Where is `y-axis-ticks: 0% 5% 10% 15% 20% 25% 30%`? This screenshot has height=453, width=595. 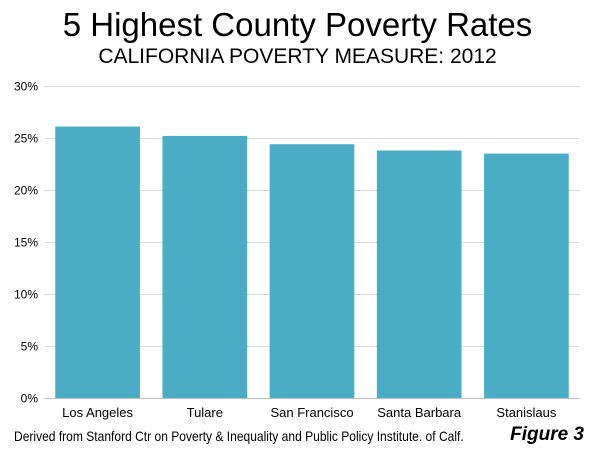 y-axis-ticks: 0% 5% 10% 15% 20% 25% 30% is located at coordinates (26, 243).